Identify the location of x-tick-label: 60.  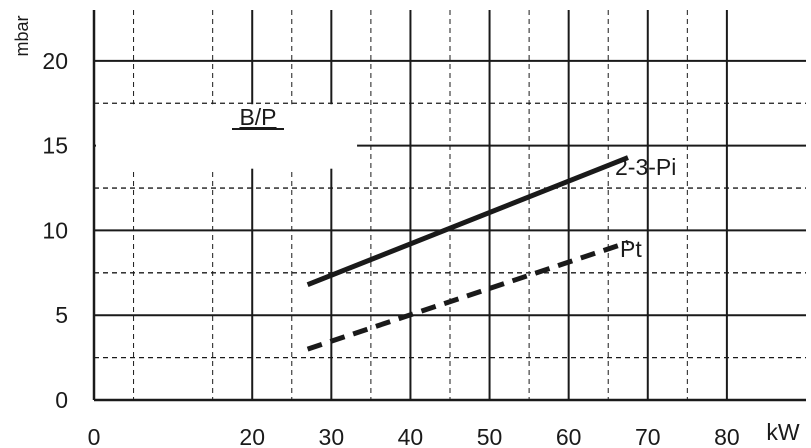
(569, 436).